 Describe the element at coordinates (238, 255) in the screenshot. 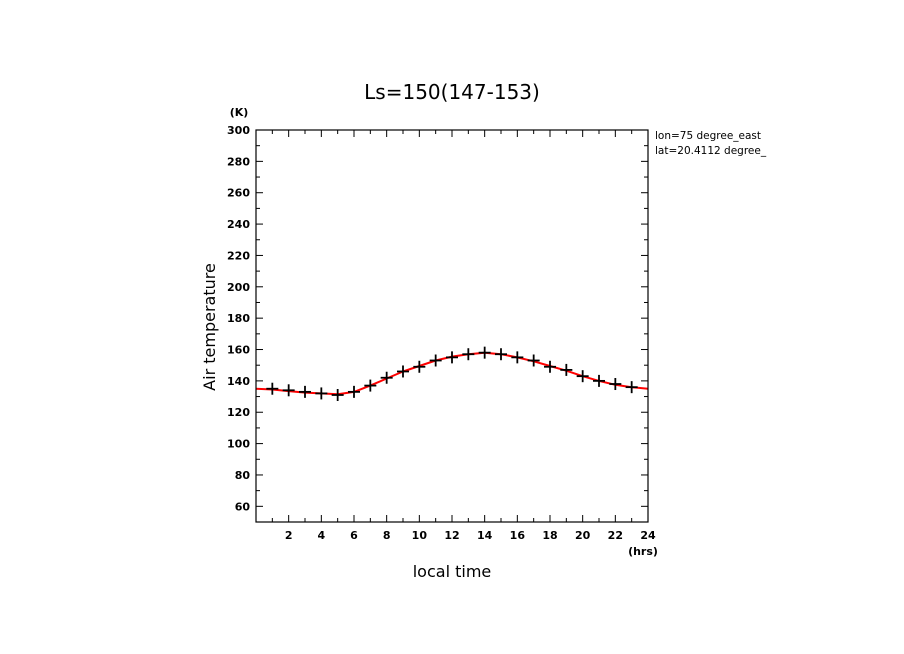

I see `y-tick-label: 220` at that location.